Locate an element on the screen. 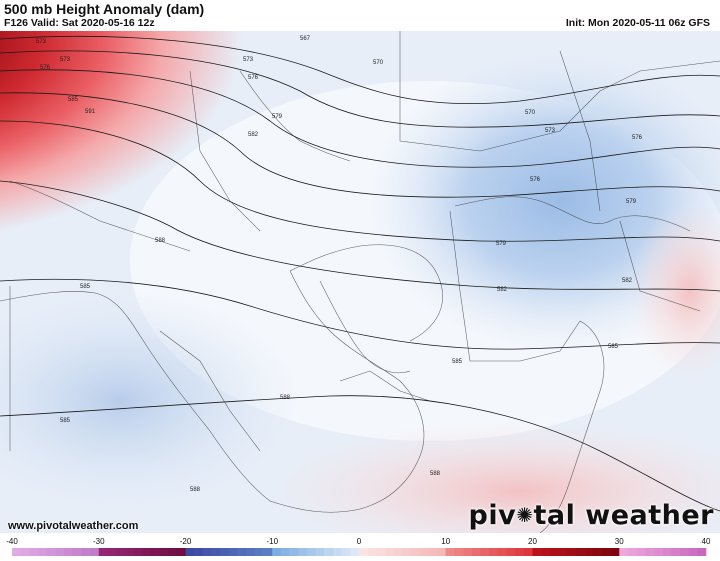 This screenshot has width=720, height=561. positive-anomaly-south is located at coordinates (490, 477).